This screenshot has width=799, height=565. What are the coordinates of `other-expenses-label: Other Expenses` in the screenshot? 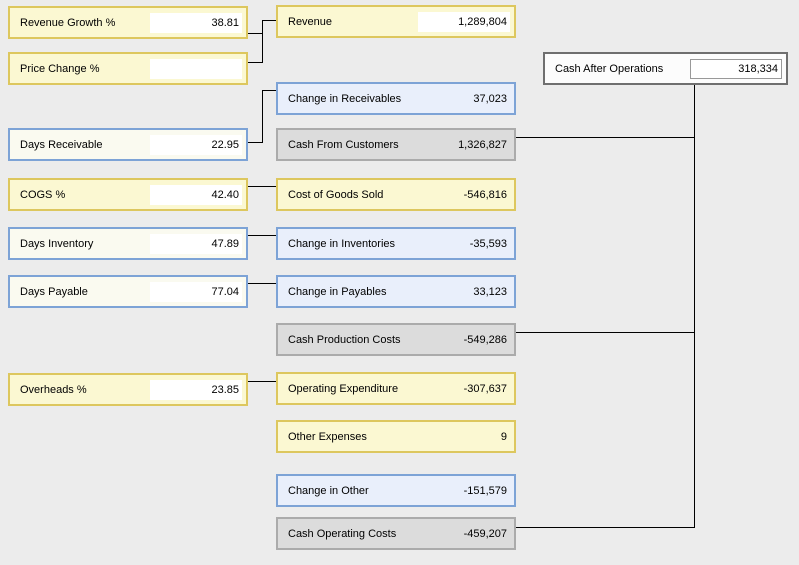 It's located at (327, 436).